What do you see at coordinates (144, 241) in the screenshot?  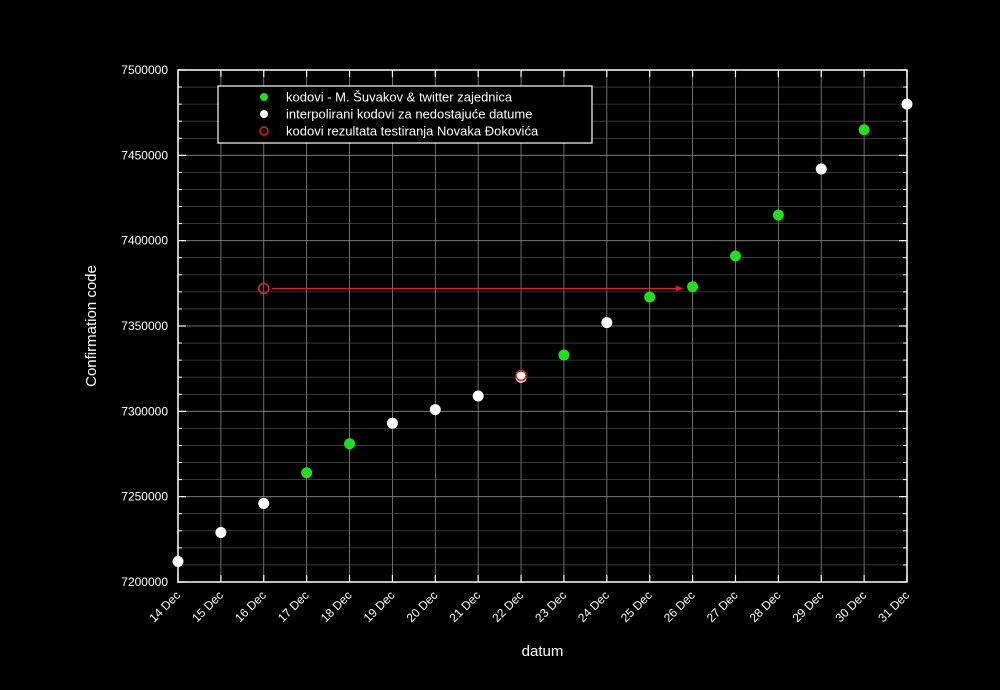 I see `y-tick-label: 7400000` at bounding box center [144, 241].